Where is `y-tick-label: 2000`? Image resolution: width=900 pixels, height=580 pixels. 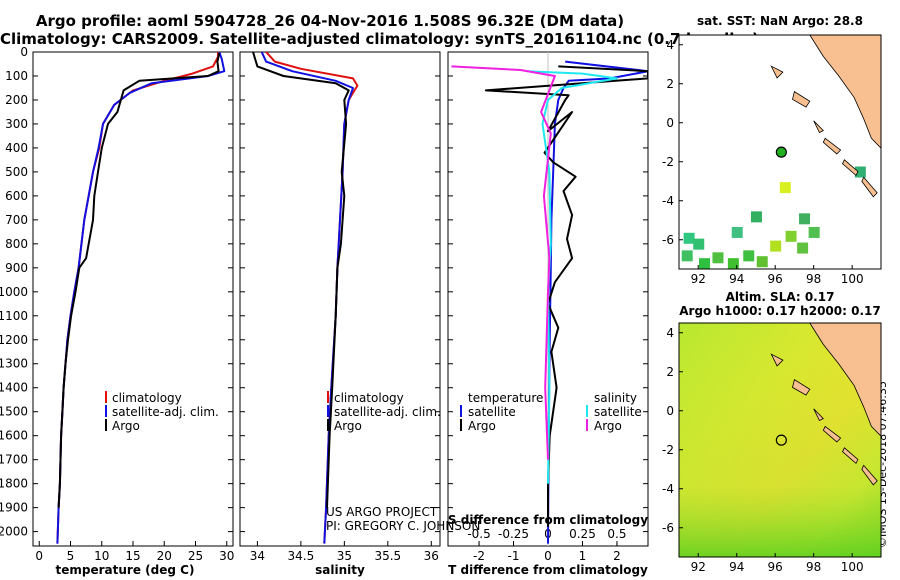 y-tick-label: 2000 is located at coordinates (14, 532).